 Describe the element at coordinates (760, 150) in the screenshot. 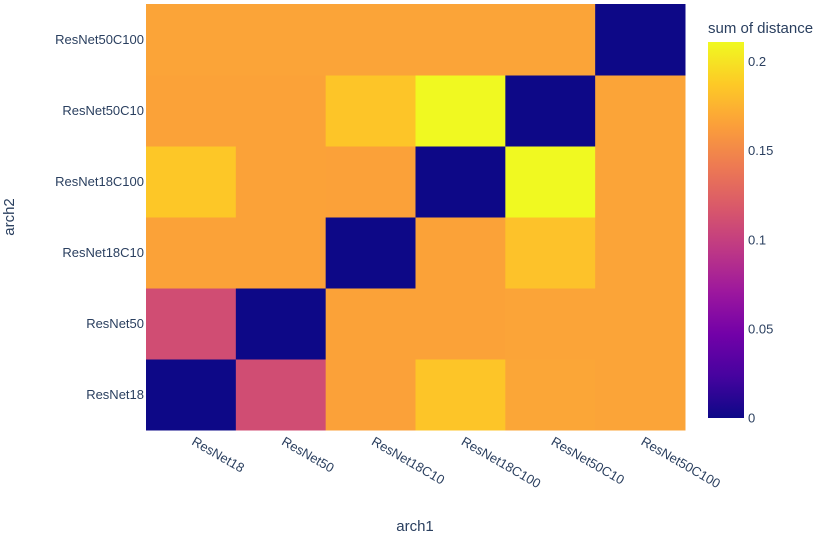

I see `colorbar-tick-label: 0.15` at that location.